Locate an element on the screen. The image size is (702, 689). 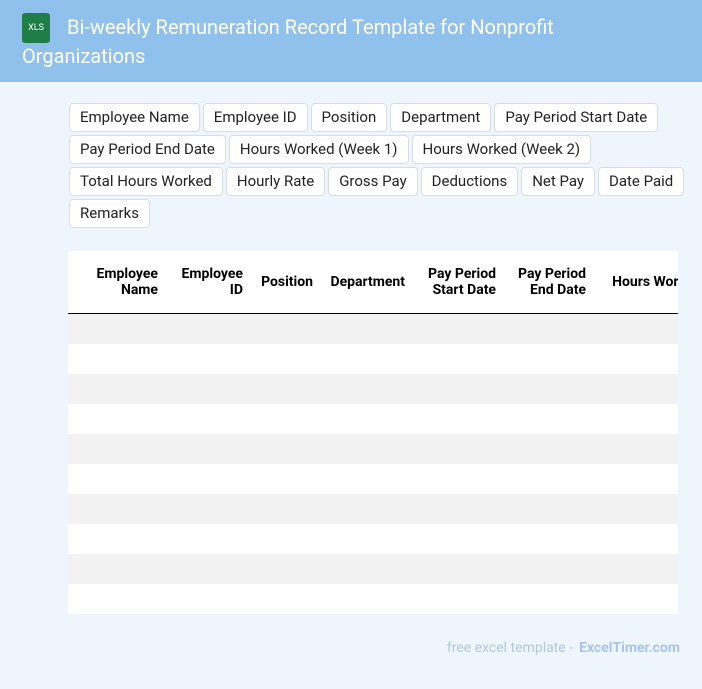
footer: free excel template - ExcelTimer.com is located at coordinates (563, 648).